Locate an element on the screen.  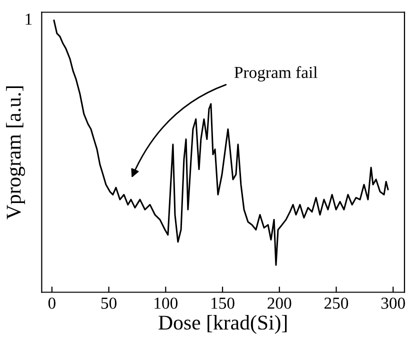
x-tick-label: 250 is located at coordinates (336, 303).